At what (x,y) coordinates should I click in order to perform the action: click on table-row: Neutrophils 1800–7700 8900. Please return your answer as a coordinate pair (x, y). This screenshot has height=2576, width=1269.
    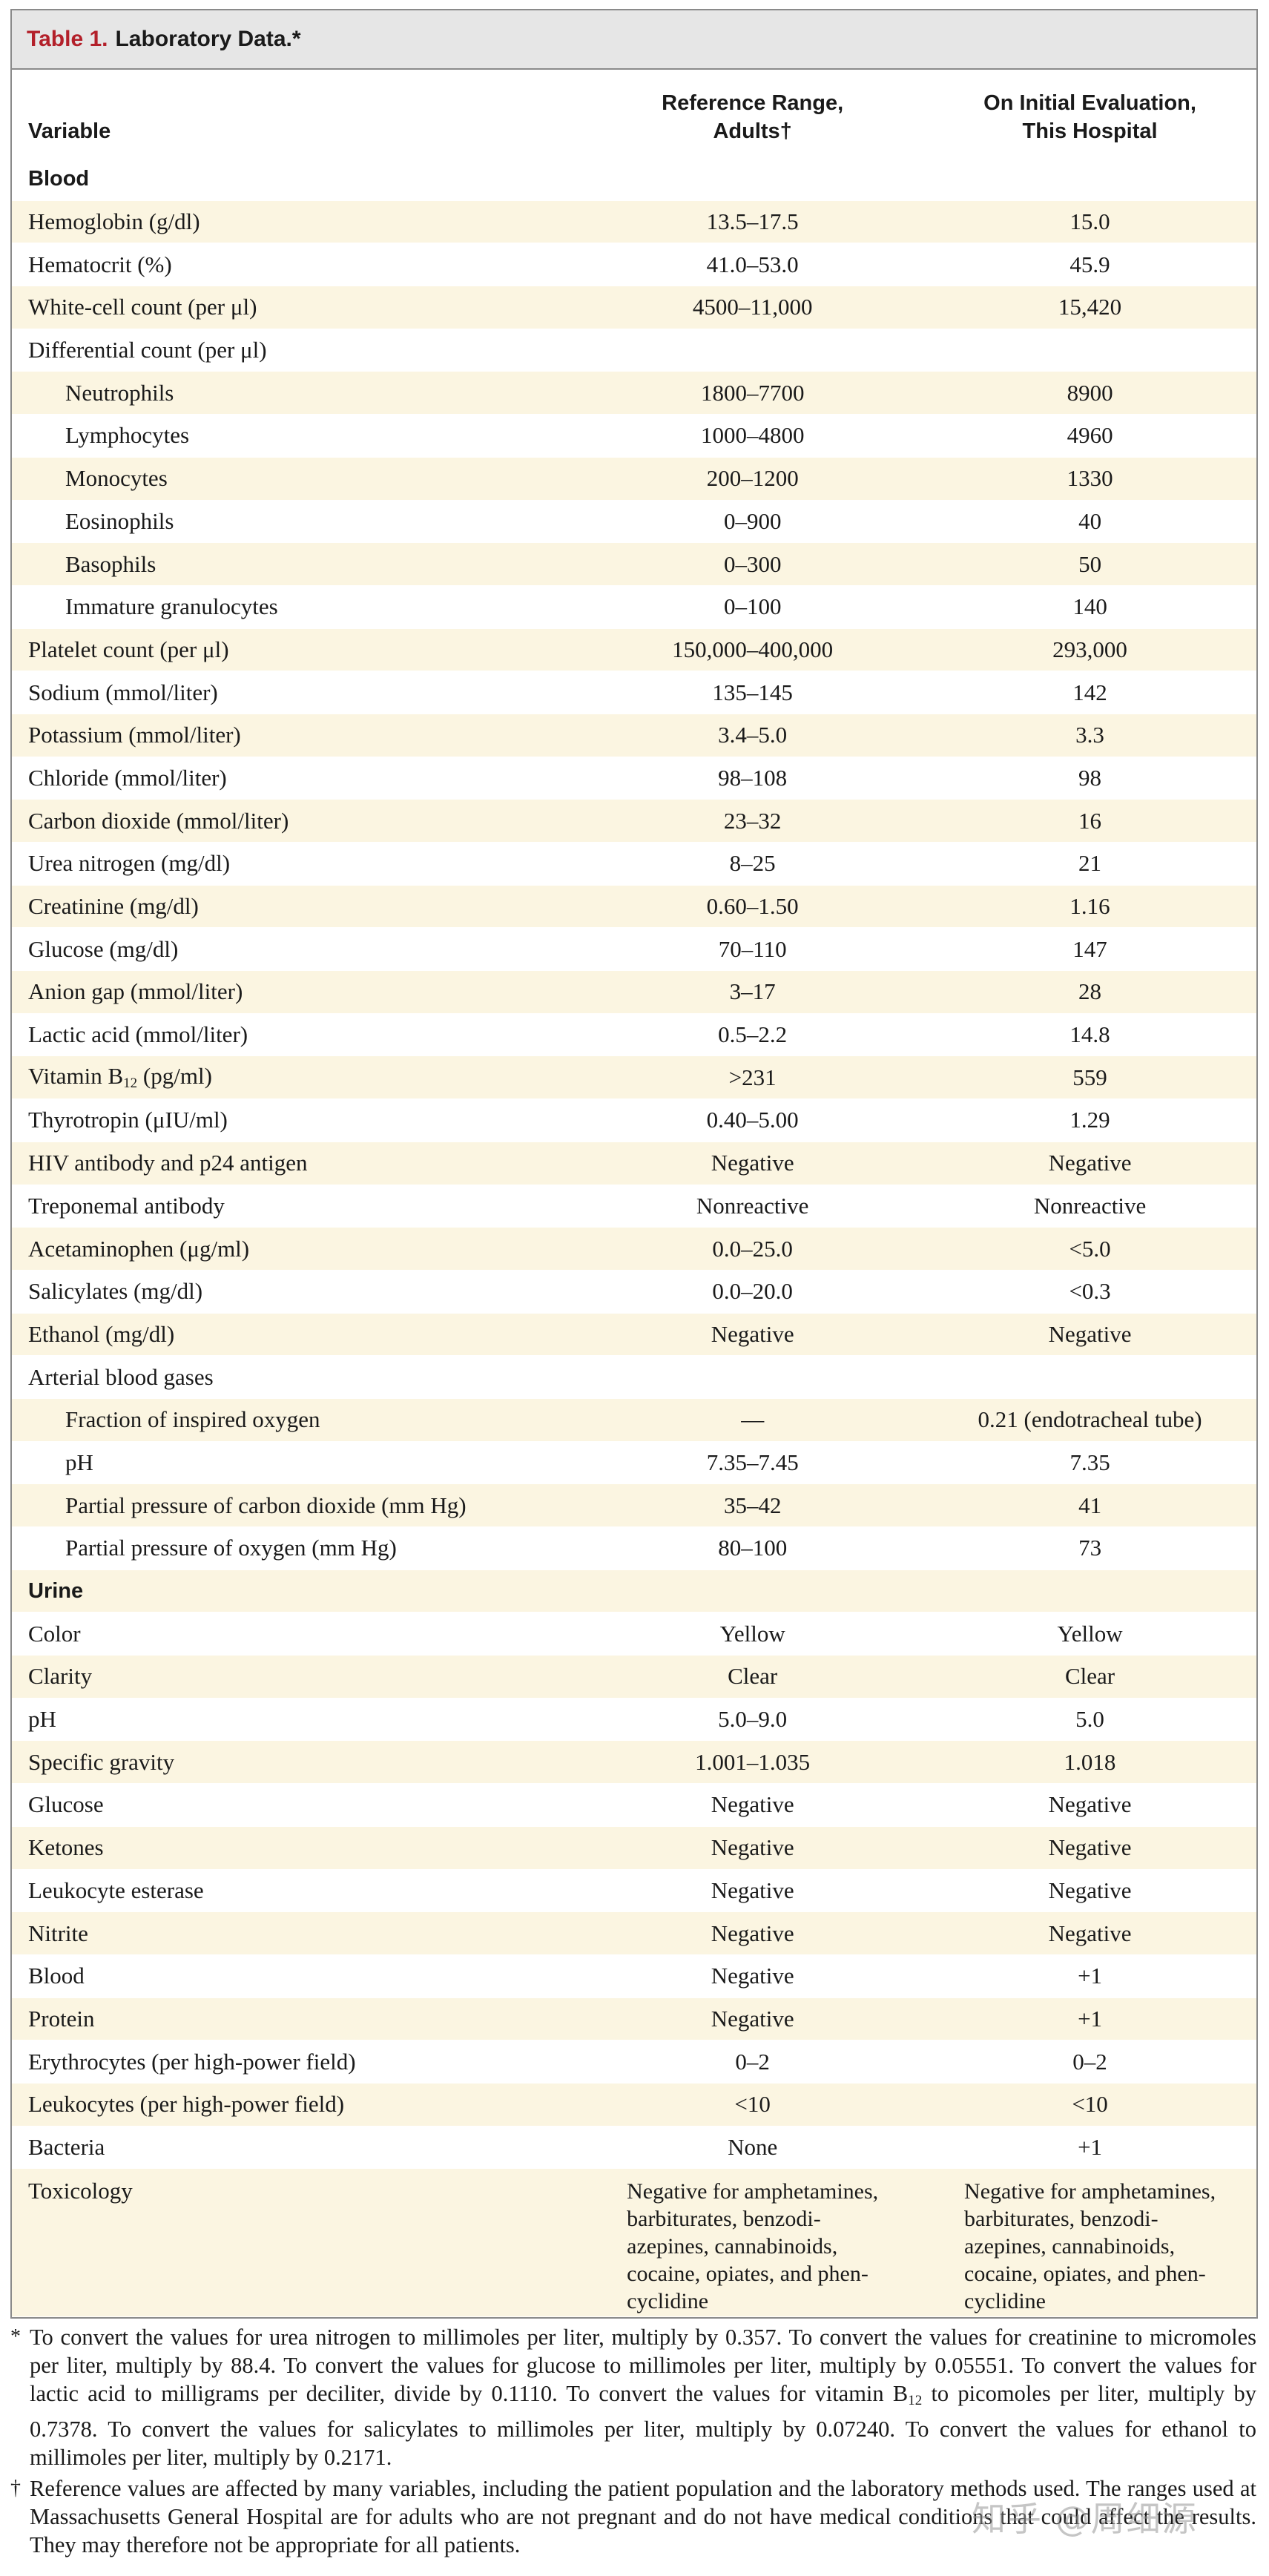
    Looking at the image, I should click on (634, 393).